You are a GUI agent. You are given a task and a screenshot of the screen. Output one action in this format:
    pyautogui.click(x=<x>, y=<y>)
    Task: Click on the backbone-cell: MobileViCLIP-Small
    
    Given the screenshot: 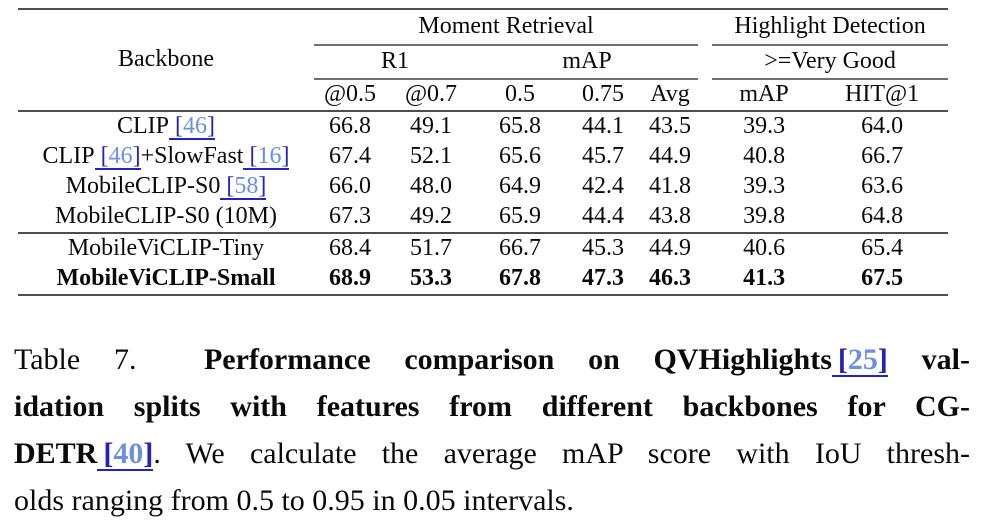 What is the action you would take?
    pyautogui.click(x=166, y=280)
    